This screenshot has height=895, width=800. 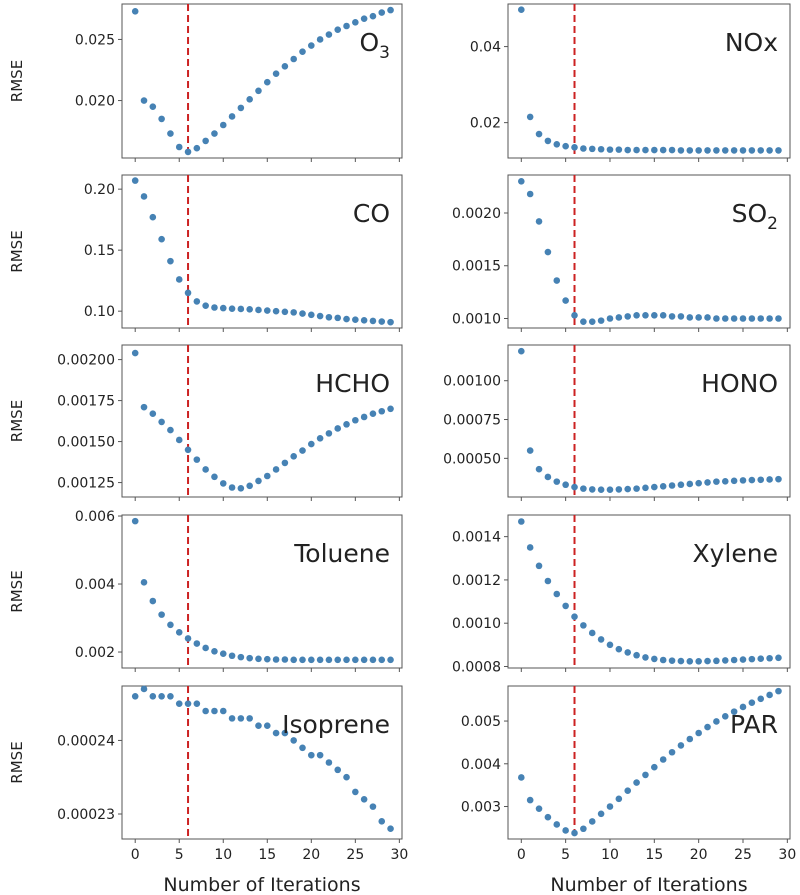 What do you see at coordinates (485, 124) in the screenshot?
I see `y-tick-label: 0.02` at bounding box center [485, 124].